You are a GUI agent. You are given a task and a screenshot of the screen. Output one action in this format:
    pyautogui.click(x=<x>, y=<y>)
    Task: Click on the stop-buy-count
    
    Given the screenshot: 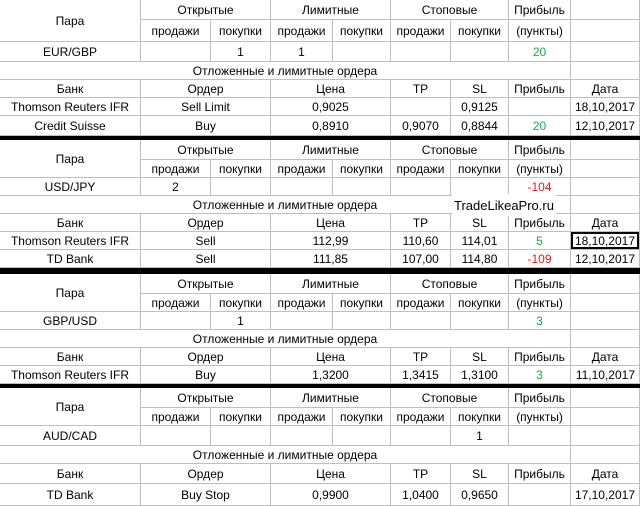 What is the action you would take?
    pyautogui.click(x=480, y=321)
    